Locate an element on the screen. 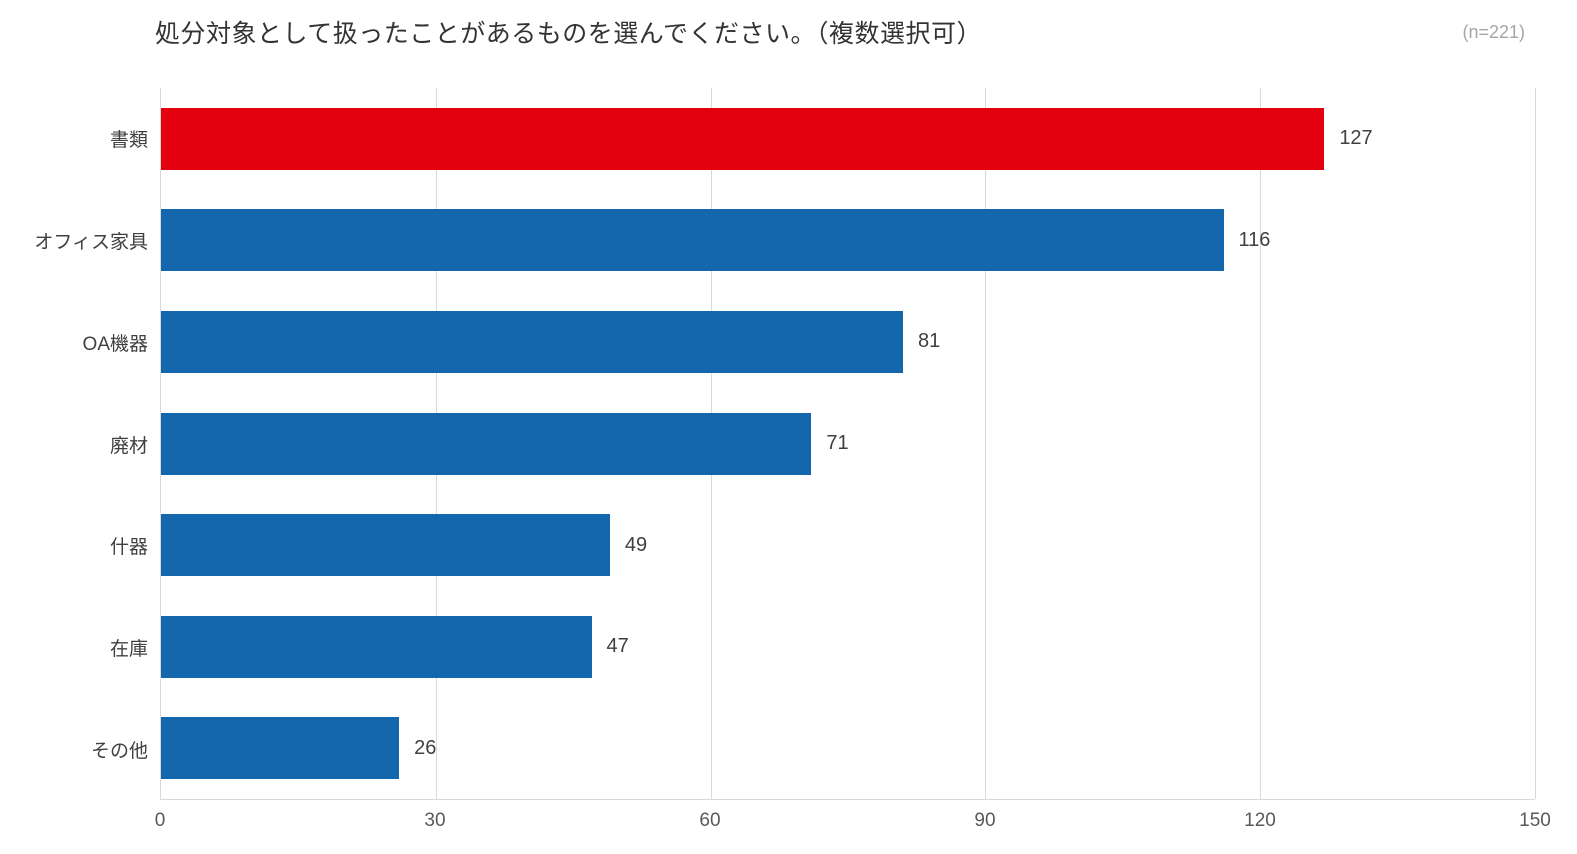 Image resolution: width=1577 pixels, height=854 pixels. category-label-3: 廃材 is located at coordinates (128, 446).